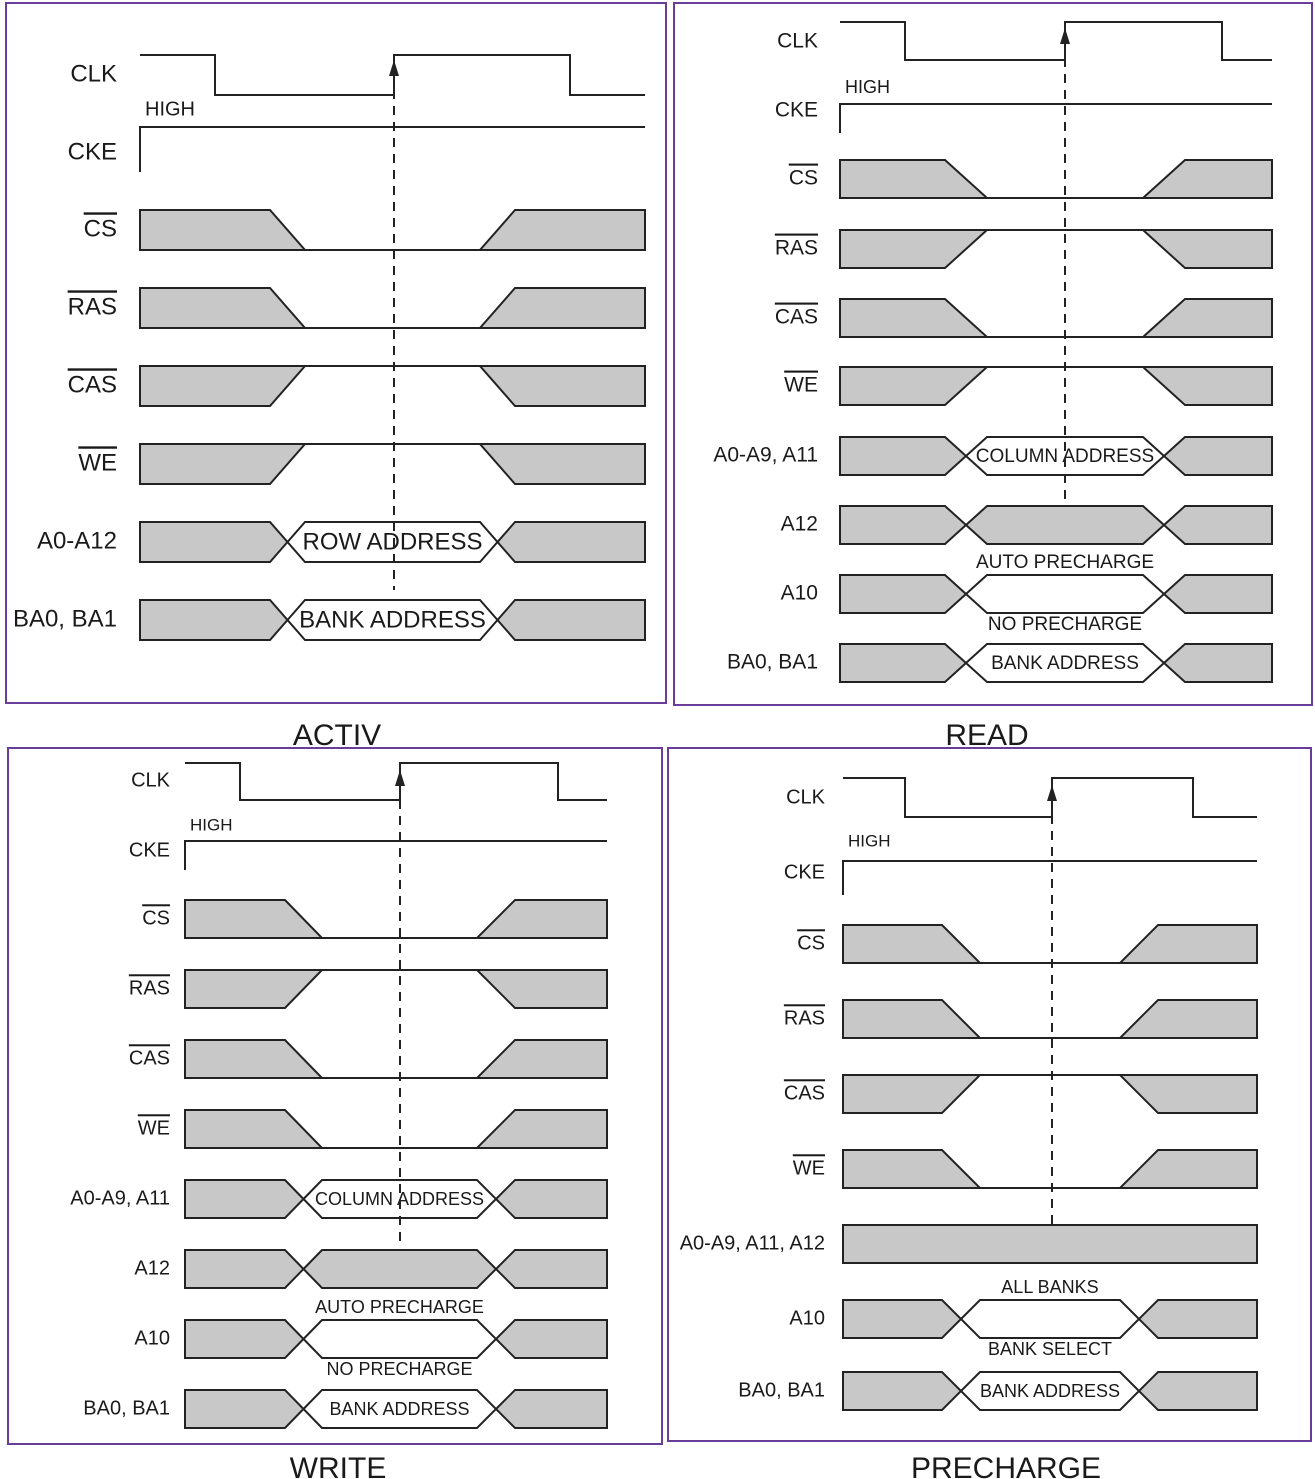 The height and width of the screenshot is (1479, 1315). I want to click on bus-value-text: ROW ADDRESS, so click(392, 541).